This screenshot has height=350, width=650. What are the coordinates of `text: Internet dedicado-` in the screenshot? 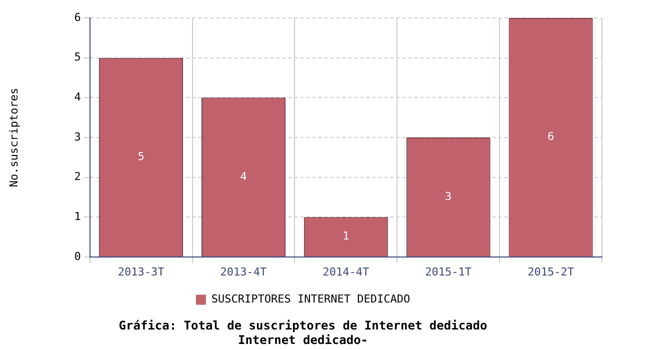 It's located at (303, 339).